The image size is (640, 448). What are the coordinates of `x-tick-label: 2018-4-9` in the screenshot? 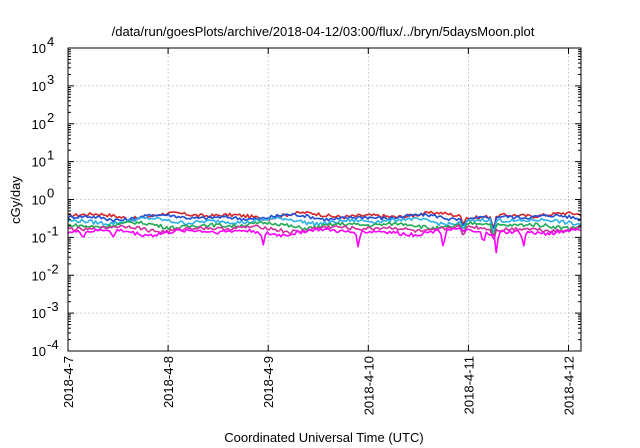 It's located at (268, 382).